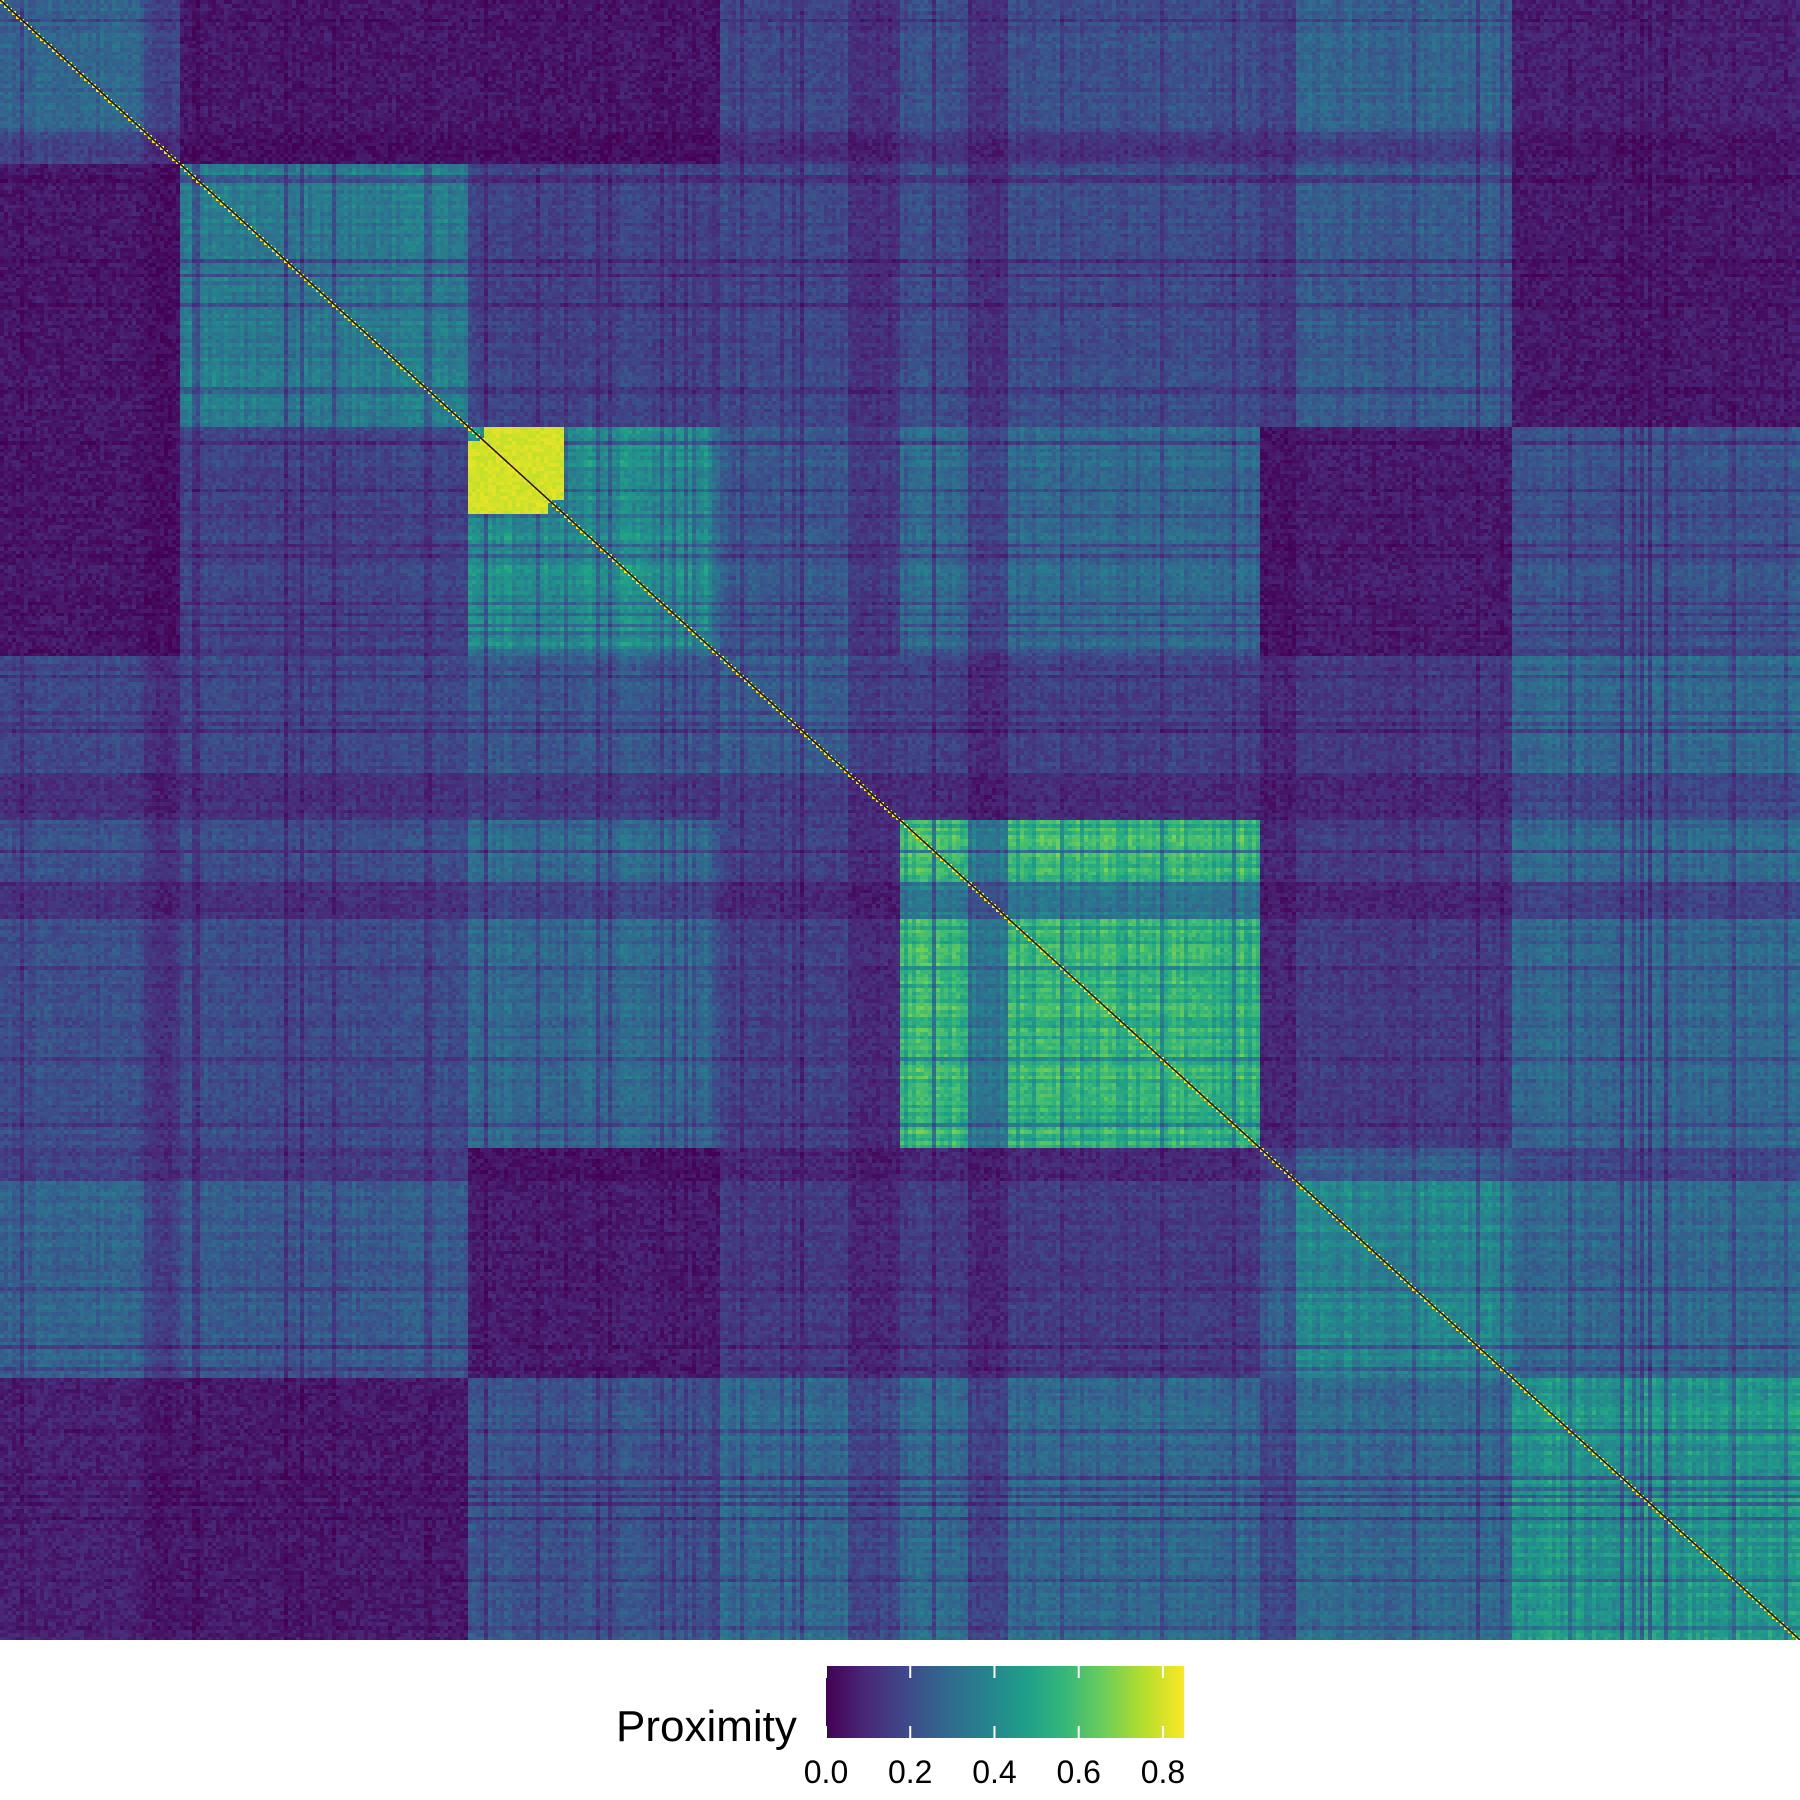 Image resolution: width=1800 pixels, height=1800 pixels. I want to click on colorbar, so click(1005, 1702).